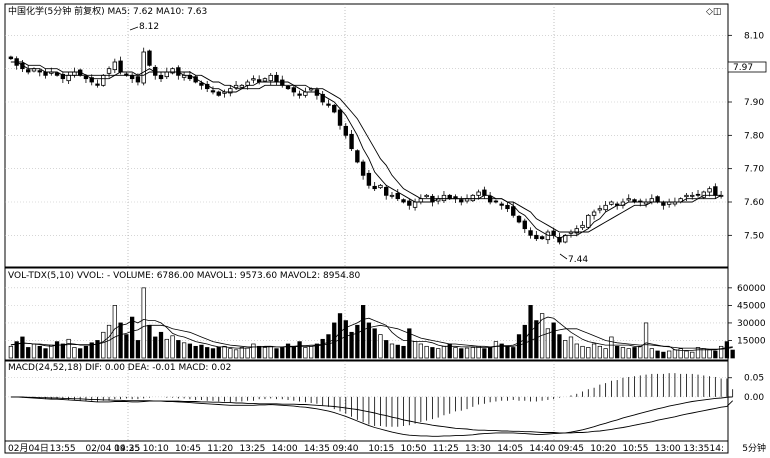  I want to click on time-label: 14:40, so click(542, 449).